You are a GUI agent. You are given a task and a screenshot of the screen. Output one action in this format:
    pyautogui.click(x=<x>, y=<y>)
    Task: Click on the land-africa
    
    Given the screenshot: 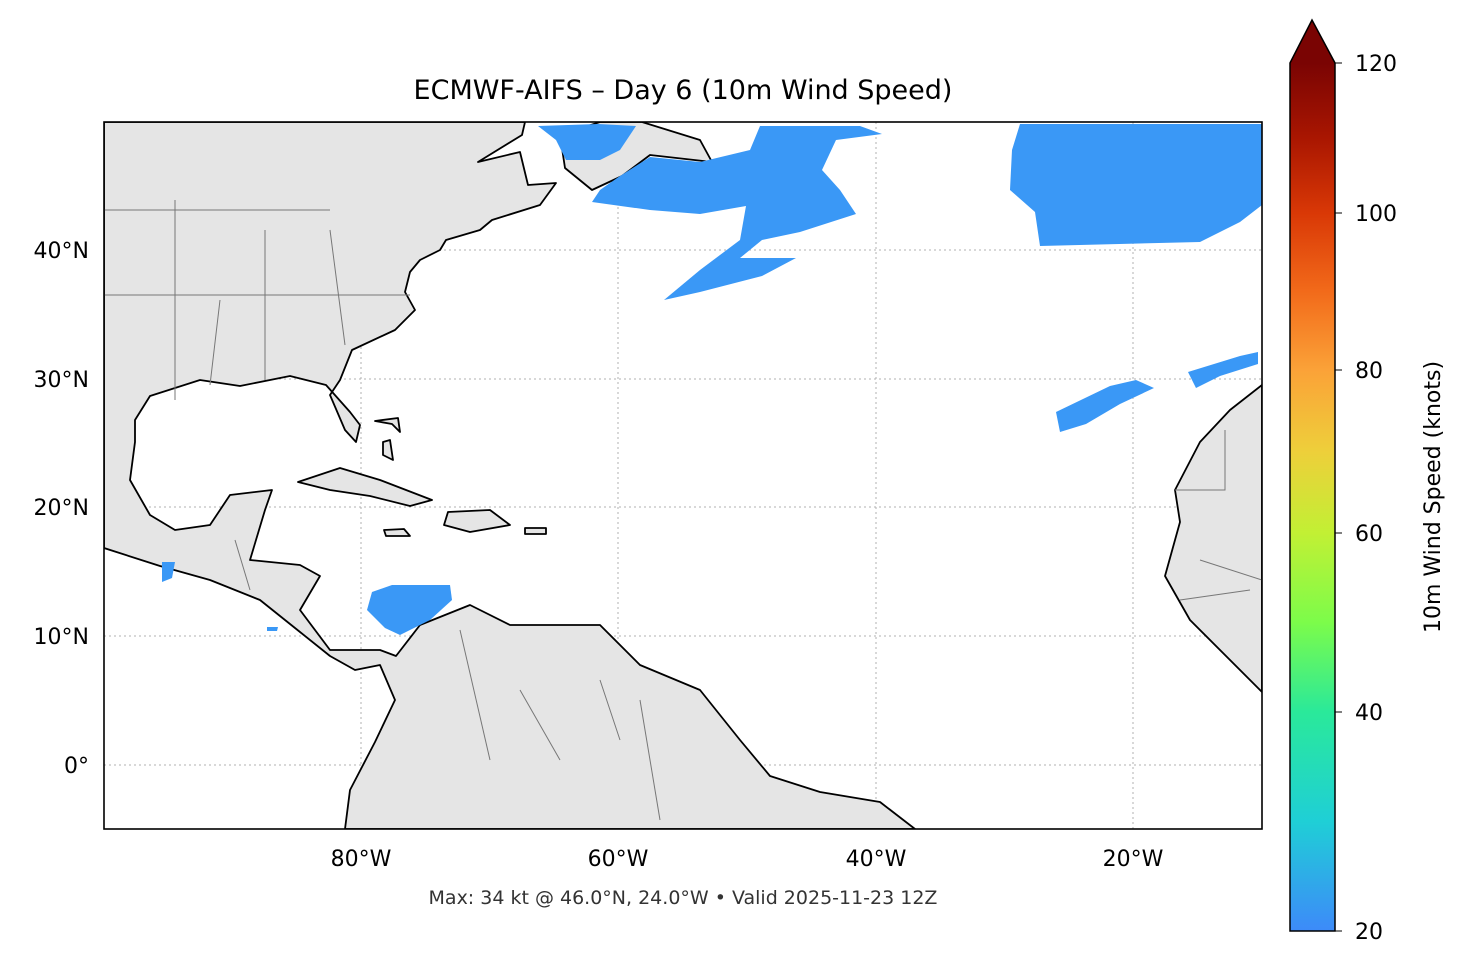 What is the action you would take?
    pyautogui.click(x=1213, y=538)
    